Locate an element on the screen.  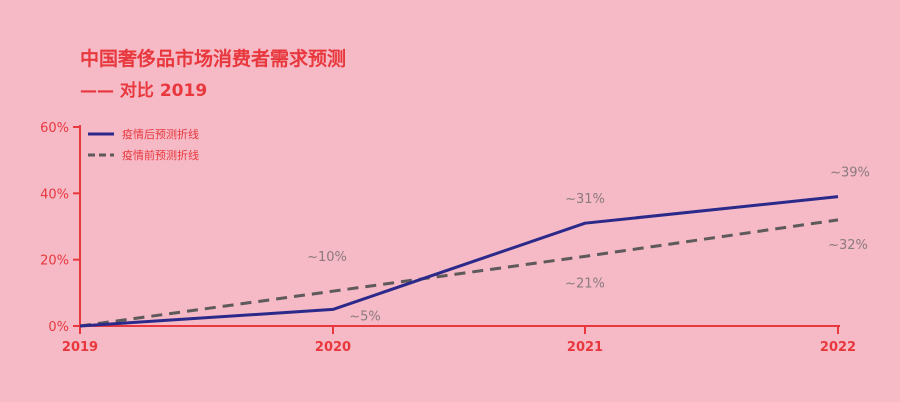
legend-label-post: 疫情后预测折线 is located at coordinates (160, 134).